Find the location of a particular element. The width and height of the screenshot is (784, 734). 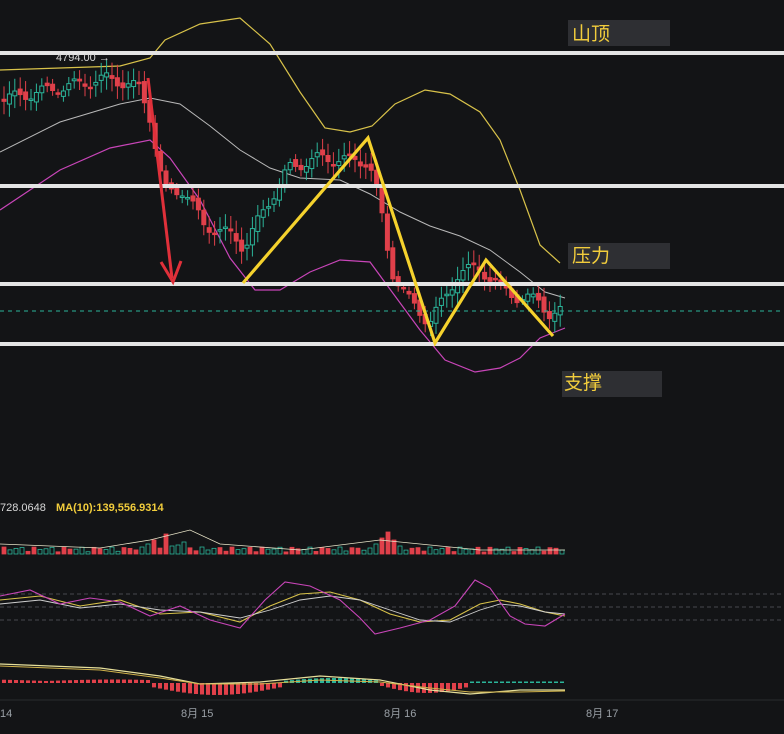

zone-label-box-resistance is located at coordinates (619, 256).